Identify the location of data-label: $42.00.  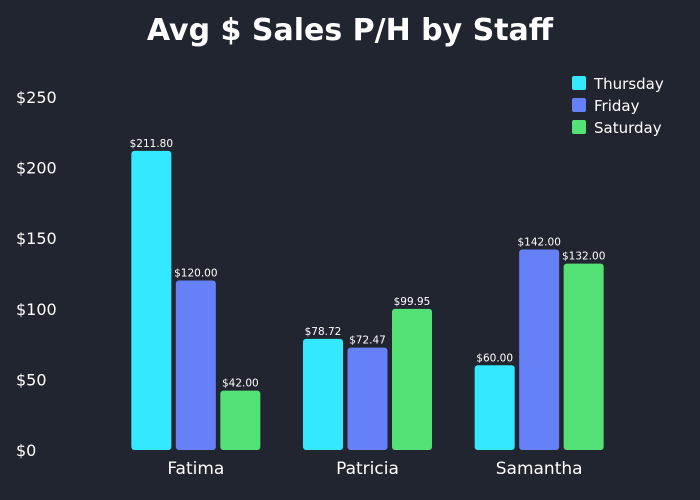
(240, 384).